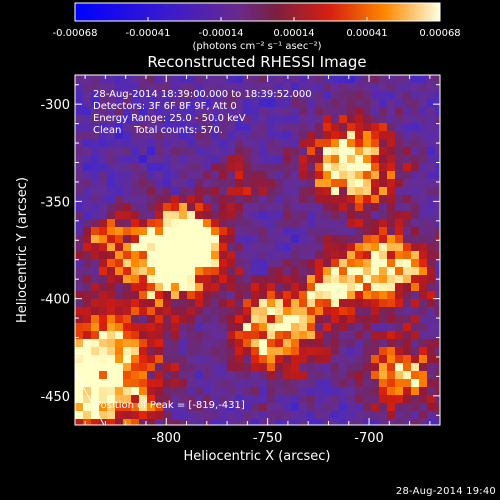 This screenshot has width=500, height=500. I want to click on y-tick-label: -350, so click(55, 202).